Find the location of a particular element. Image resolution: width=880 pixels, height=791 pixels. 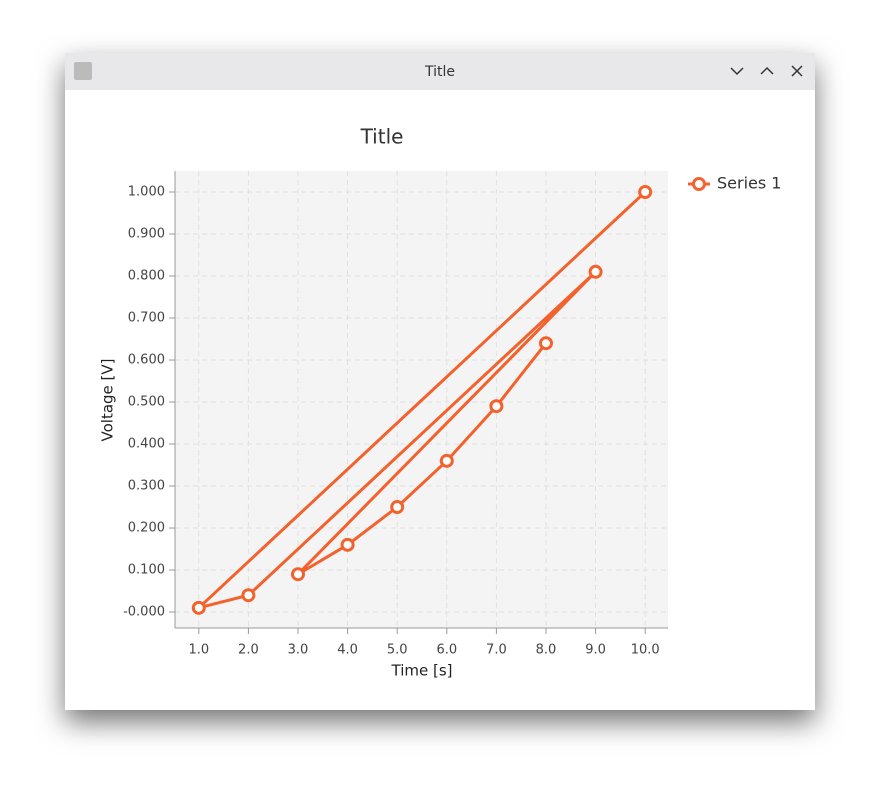

x-tick-label: 2.0 is located at coordinates (248, 650).